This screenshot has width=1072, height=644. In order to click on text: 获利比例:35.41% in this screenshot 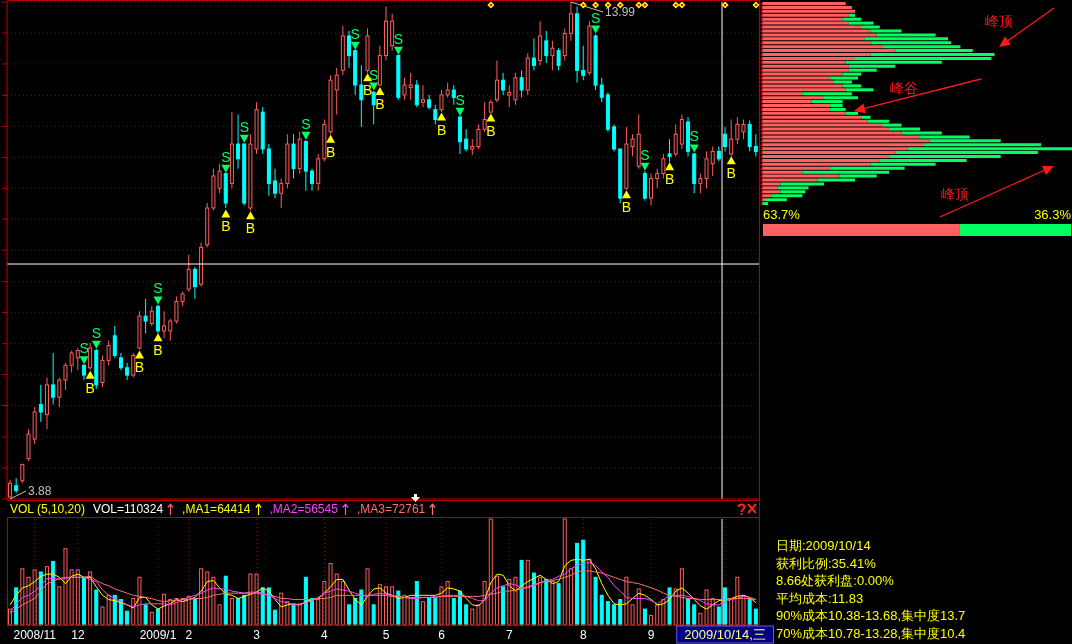, I will do `click(826, 563)`.